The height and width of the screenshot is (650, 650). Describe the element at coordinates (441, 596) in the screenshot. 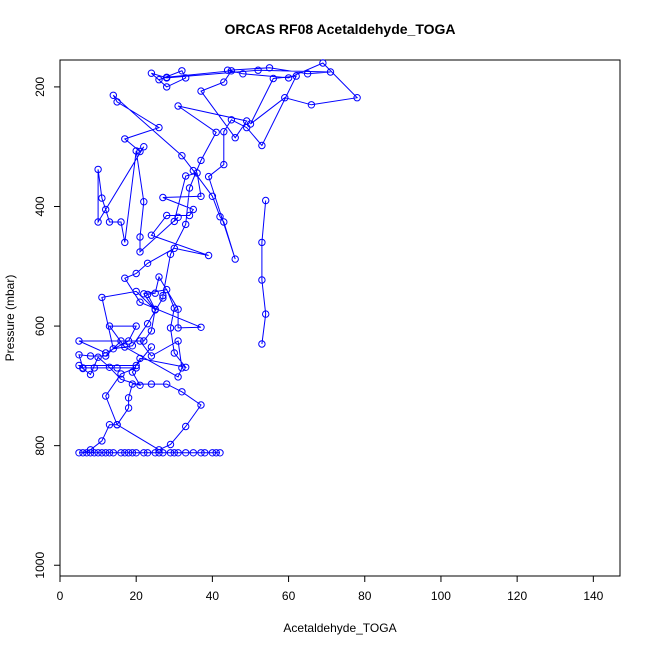

I see `x-tick-label: 100` at that location.